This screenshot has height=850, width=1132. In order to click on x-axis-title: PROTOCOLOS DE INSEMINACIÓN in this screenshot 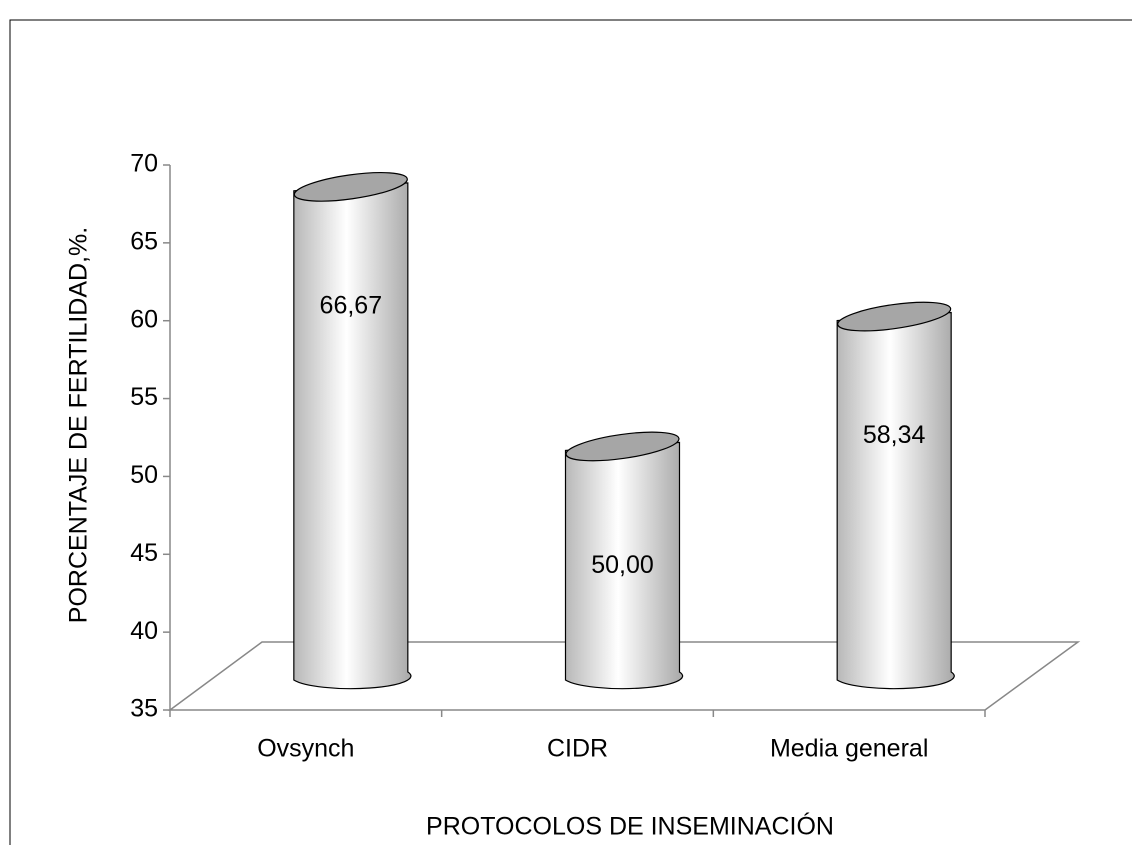, I will do `click(630, 826)`.